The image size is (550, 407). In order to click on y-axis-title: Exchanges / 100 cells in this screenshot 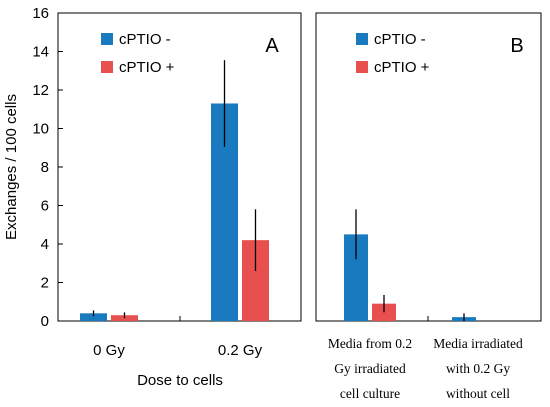, I will do `click(11, 167)`.